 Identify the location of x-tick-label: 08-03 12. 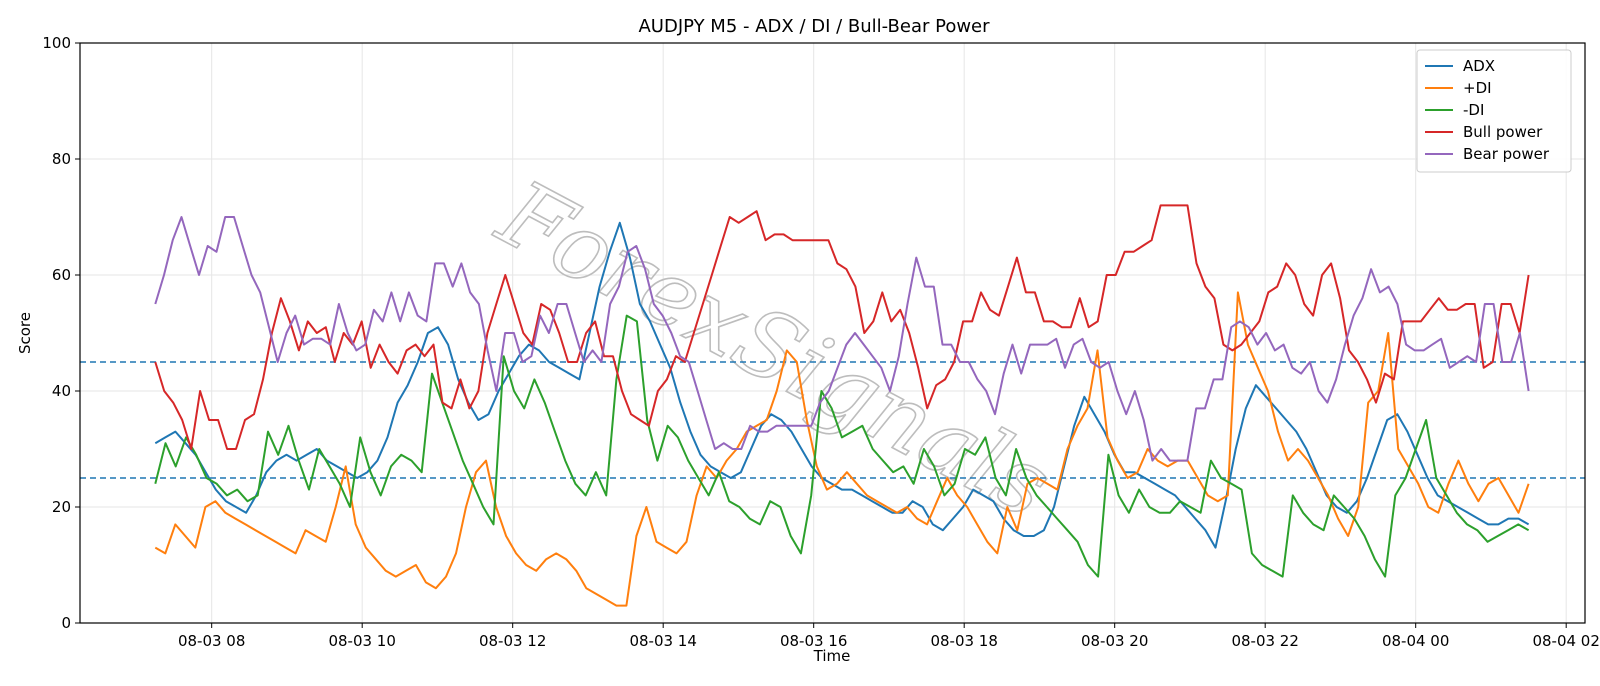
(512, 641).